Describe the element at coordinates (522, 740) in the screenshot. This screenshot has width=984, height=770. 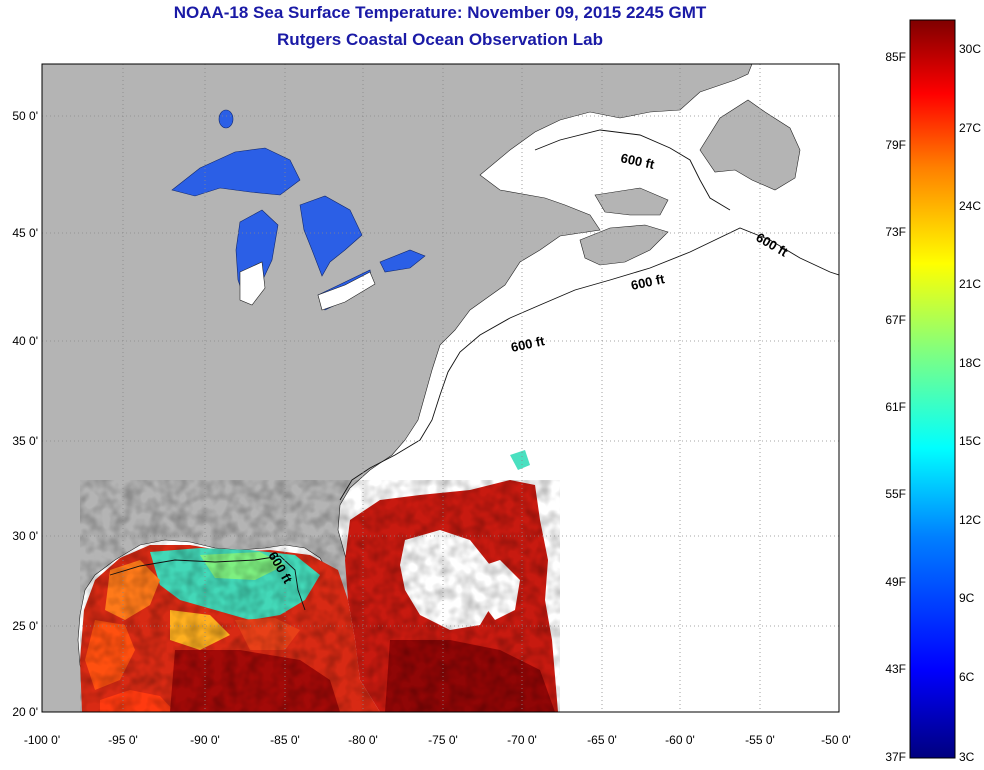
I see `lon-label: -70 0'` at that location.